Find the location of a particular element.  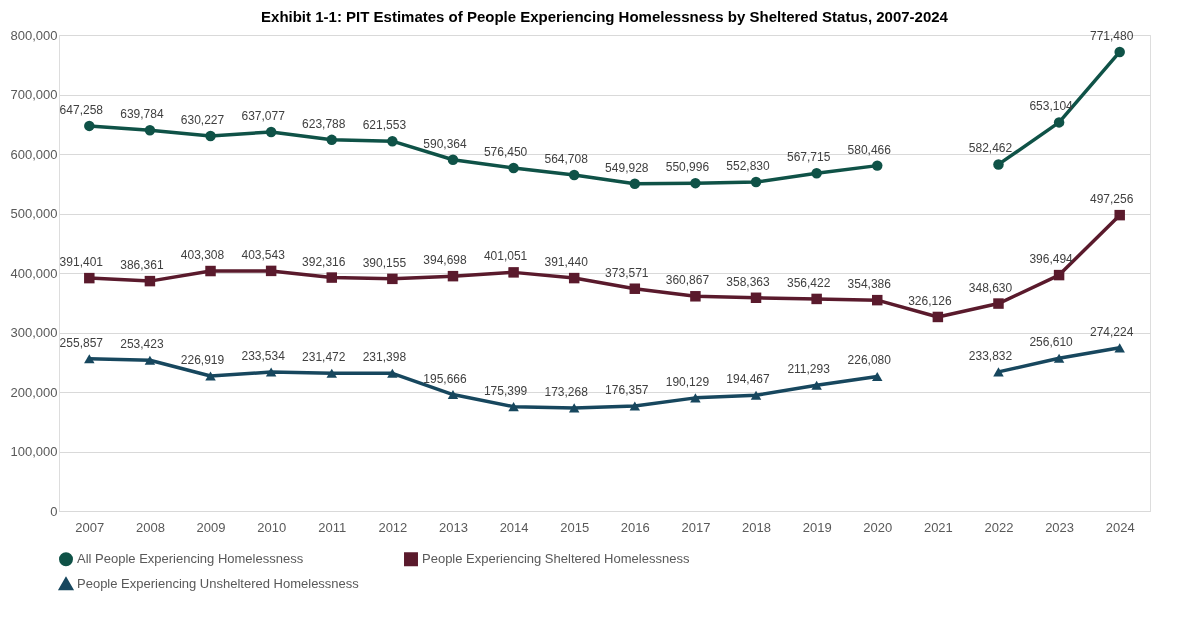

data-label: 549,928 is located at coordinates (627, 167).